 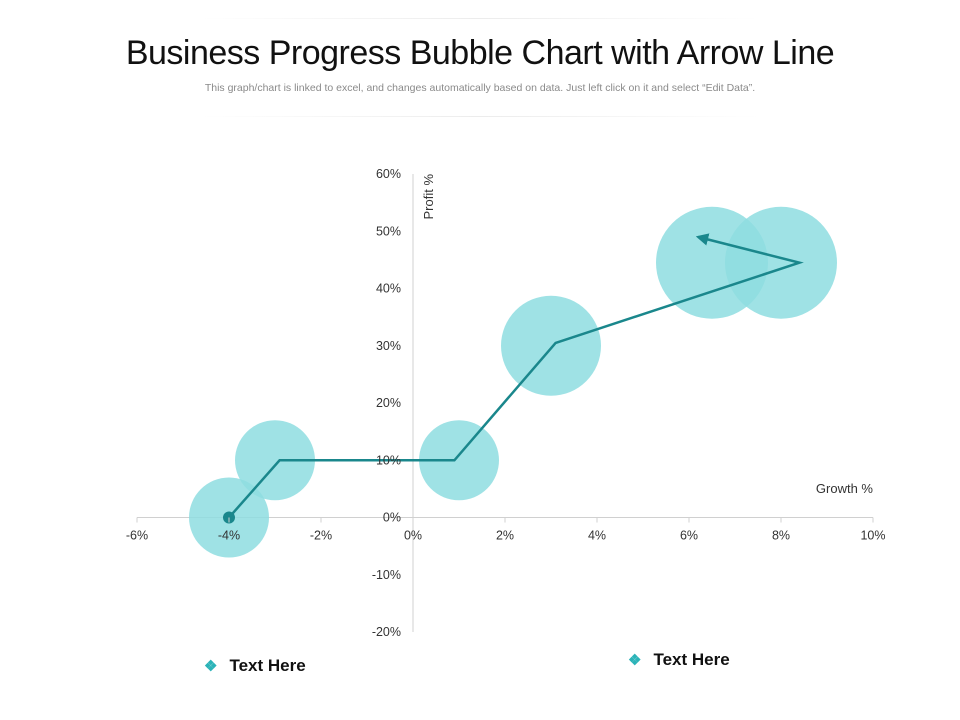 What do you see at coordinates (388, 174) in the screenshot?
I see `y-tick-label: 60%` at bounding box center [388, 174].